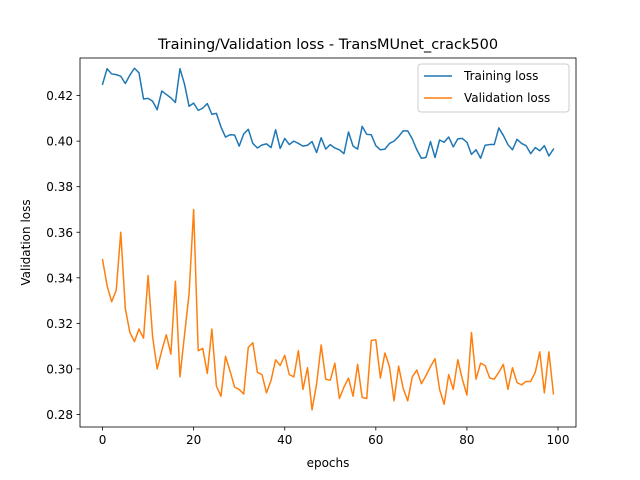  What do you see at coordinates (59, 415) in the screenshot?
I see `y-tick-label: 0.28` at bounding box center [59, 415].